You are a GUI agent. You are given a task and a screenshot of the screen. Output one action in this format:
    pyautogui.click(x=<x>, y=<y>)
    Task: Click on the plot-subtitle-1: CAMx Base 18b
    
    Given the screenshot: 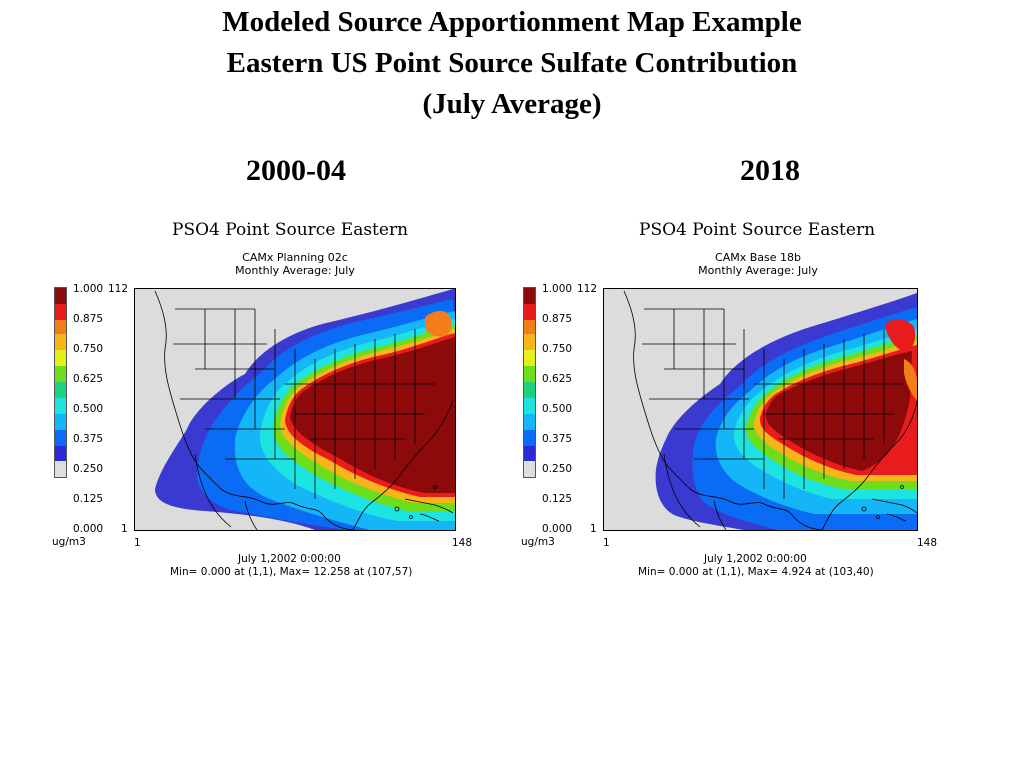 What is the action you would take?
    pyautogui.click(x=758, y=257)
    